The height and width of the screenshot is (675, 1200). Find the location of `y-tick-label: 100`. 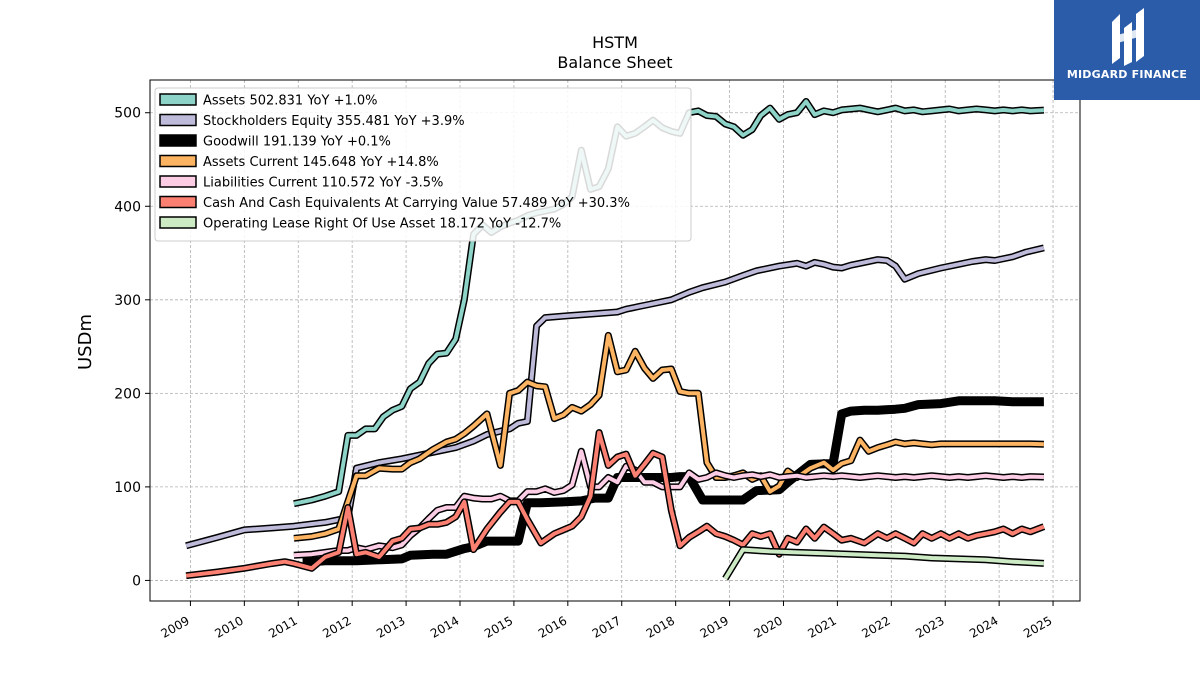

y-tick-label: 100 is located at coordinates (127, 488).